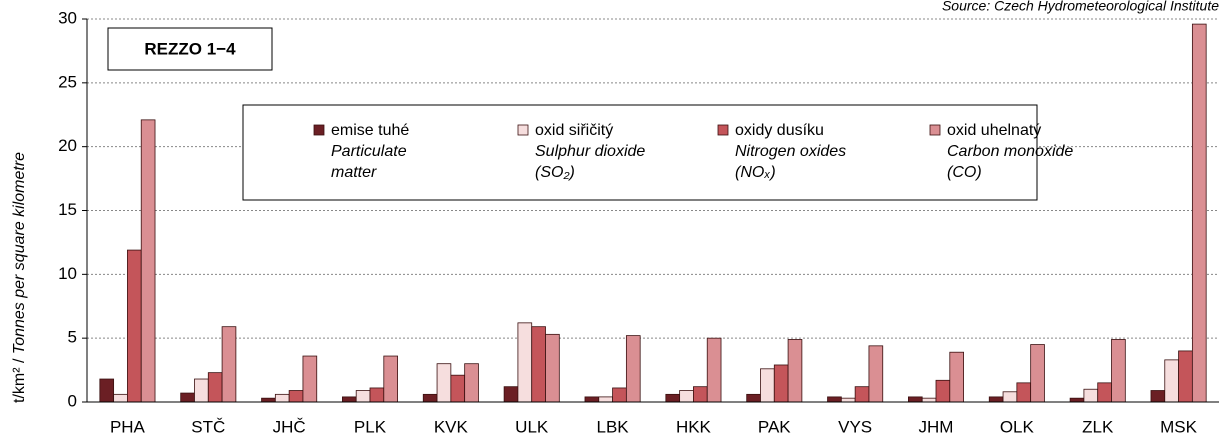  What do you see at coordinates (67, 273) in the screenshot?
I see `y-tick-label: 10` at bounding box center [67, 273].